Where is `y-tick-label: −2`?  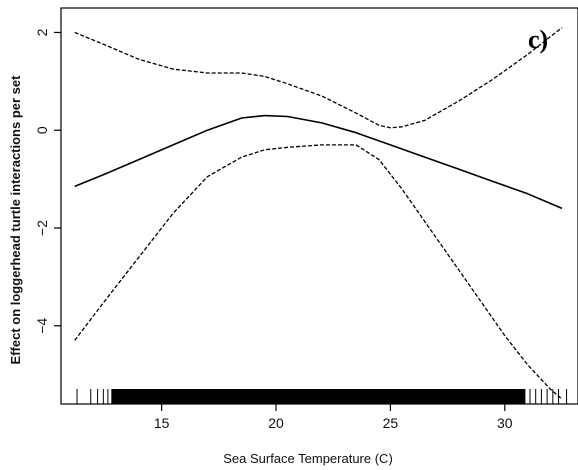 y-tick-label: −2 is located at coordinates (42, 228).